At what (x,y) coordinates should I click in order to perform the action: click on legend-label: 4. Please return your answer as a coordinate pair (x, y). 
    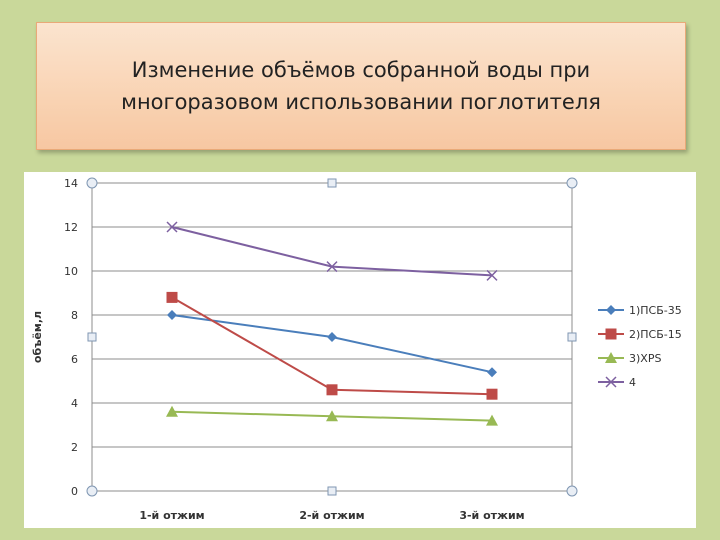
    Looking at the image, I should click on (632, 382).